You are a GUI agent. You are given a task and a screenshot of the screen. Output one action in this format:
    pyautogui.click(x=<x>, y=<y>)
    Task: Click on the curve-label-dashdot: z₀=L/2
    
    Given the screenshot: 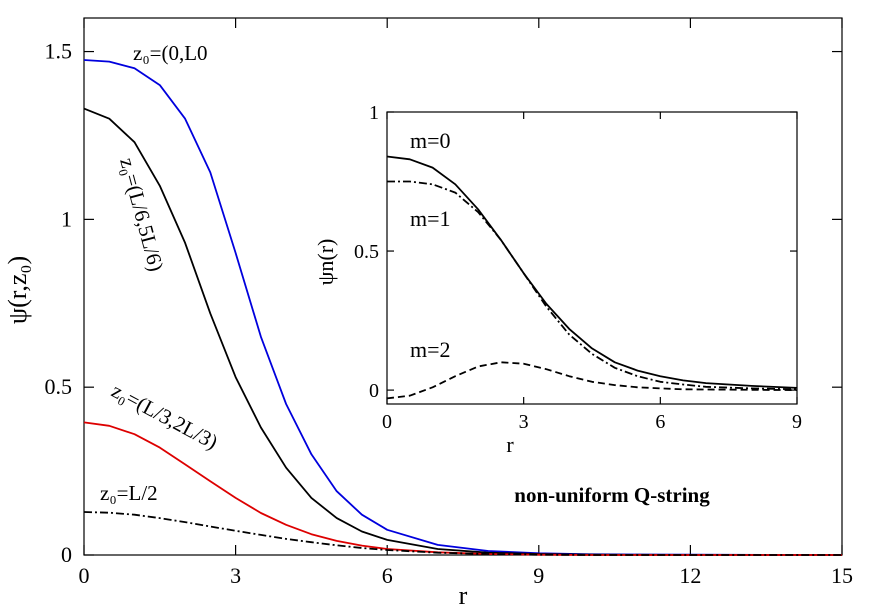 What is the action you would take?
    pyautogui.click(x=129, y=493)
    